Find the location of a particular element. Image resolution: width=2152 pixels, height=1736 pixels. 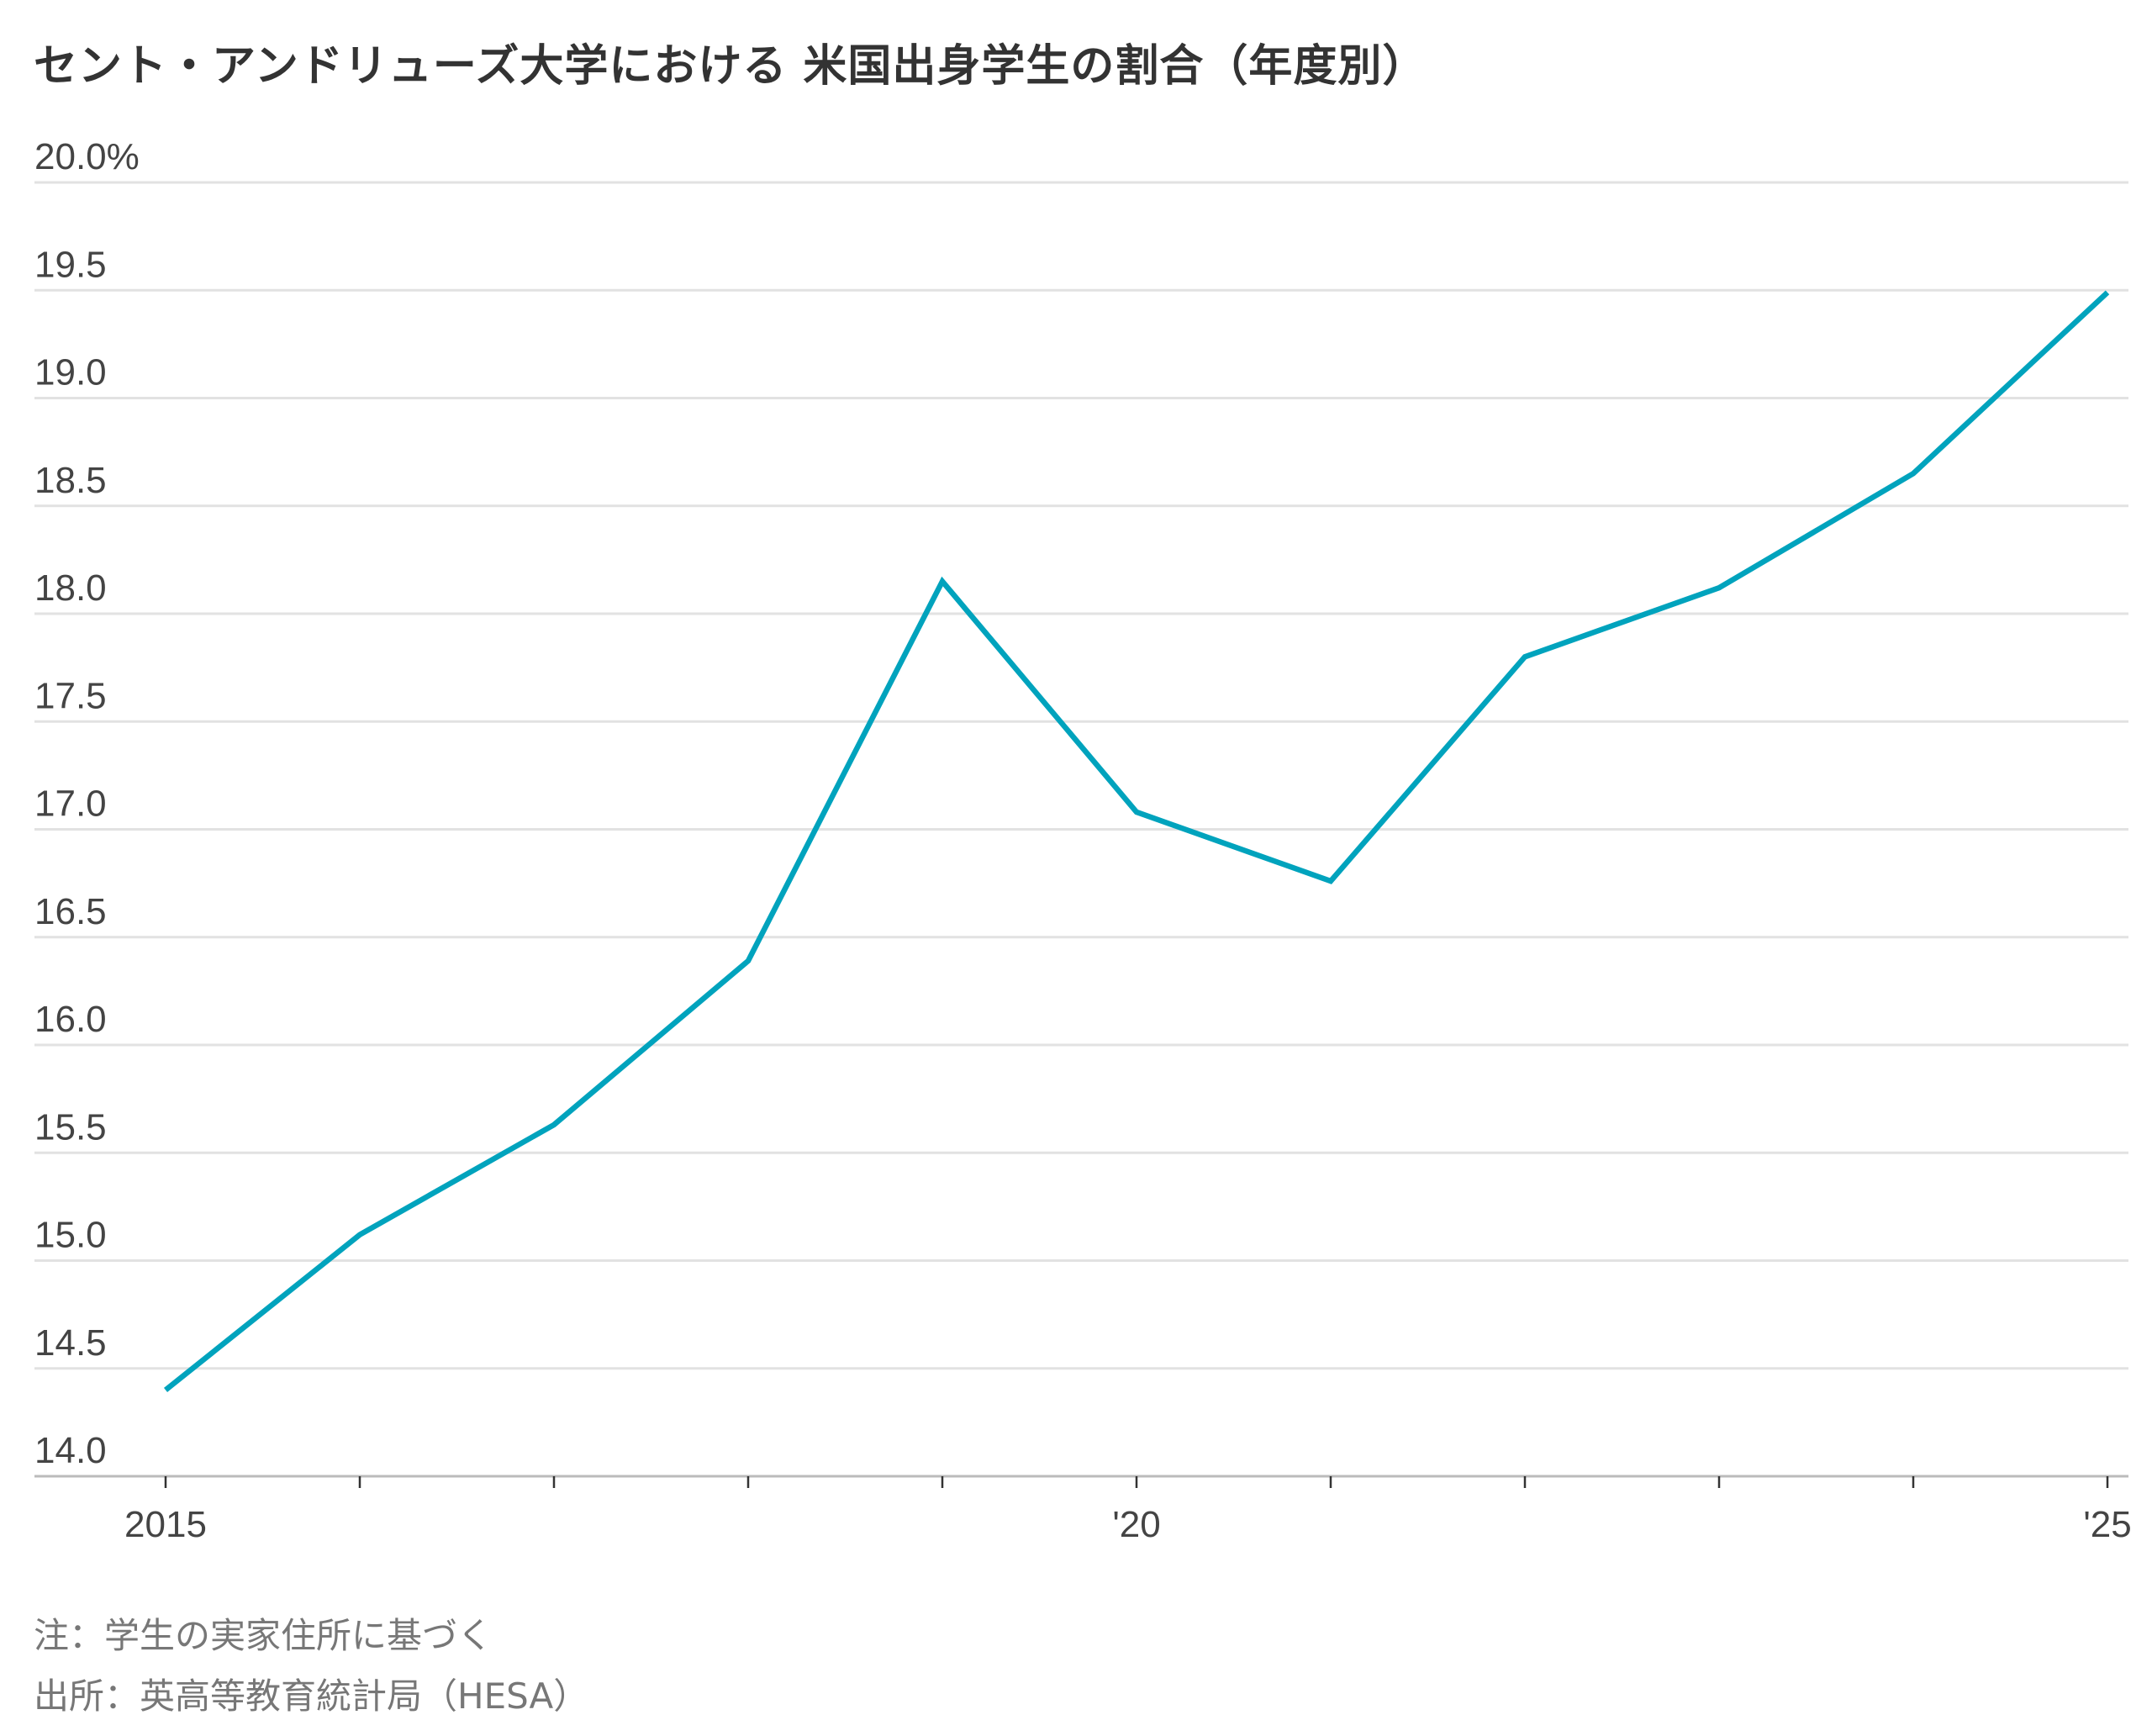

y-tick-label: 15.5 is located at coordinates (70, 1127).